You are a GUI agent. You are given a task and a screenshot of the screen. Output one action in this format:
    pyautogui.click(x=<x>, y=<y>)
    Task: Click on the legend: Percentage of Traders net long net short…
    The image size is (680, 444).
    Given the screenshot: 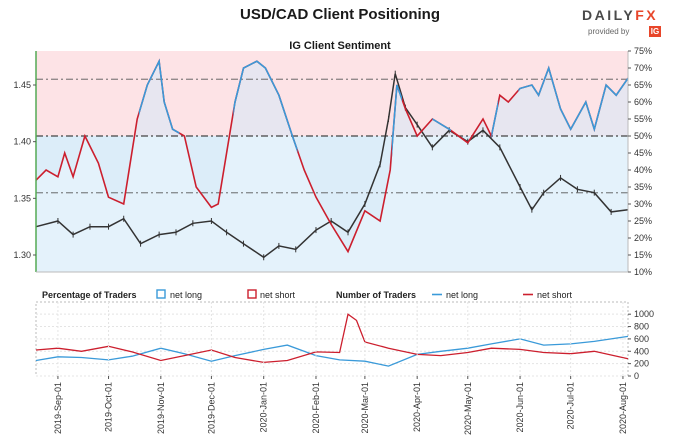 What is the action you would take?
    pyautogui.click(x=307, y=294)
    